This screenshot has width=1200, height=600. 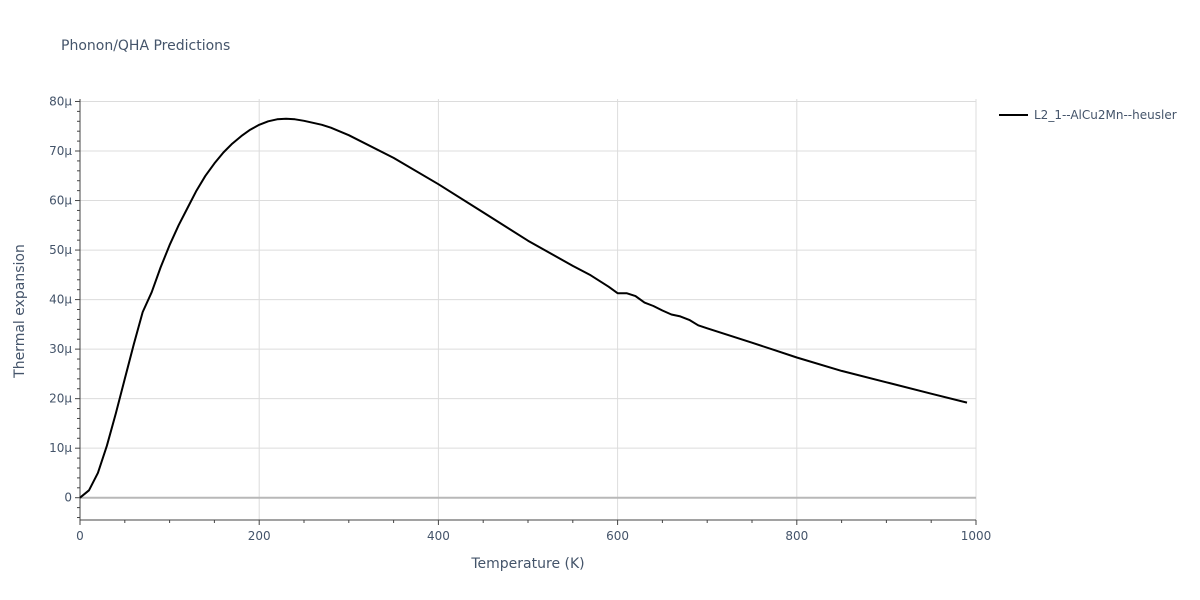 What do you see at coordinates (796, 536) in the screenshot?
I see `x-tick-label: 800` at bounding box center [796, 536].